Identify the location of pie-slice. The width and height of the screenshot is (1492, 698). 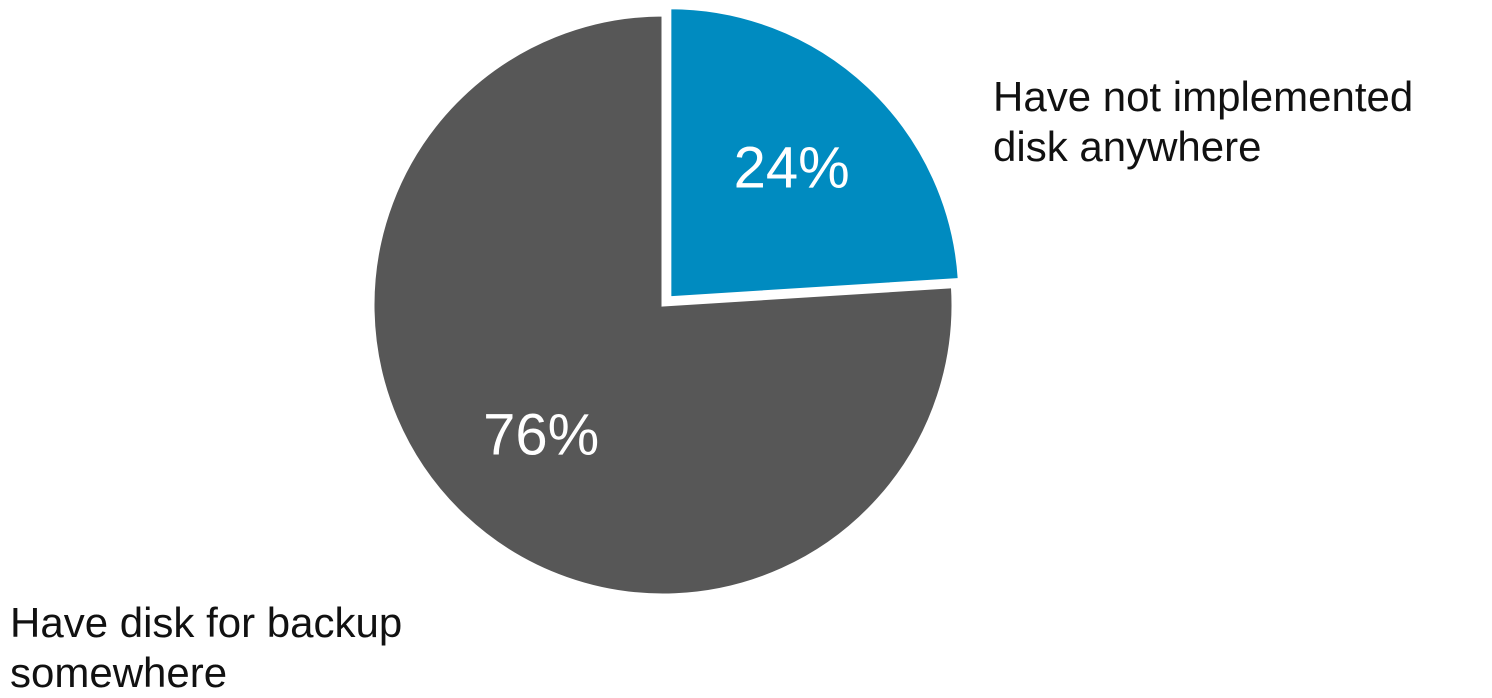
(814, 153).